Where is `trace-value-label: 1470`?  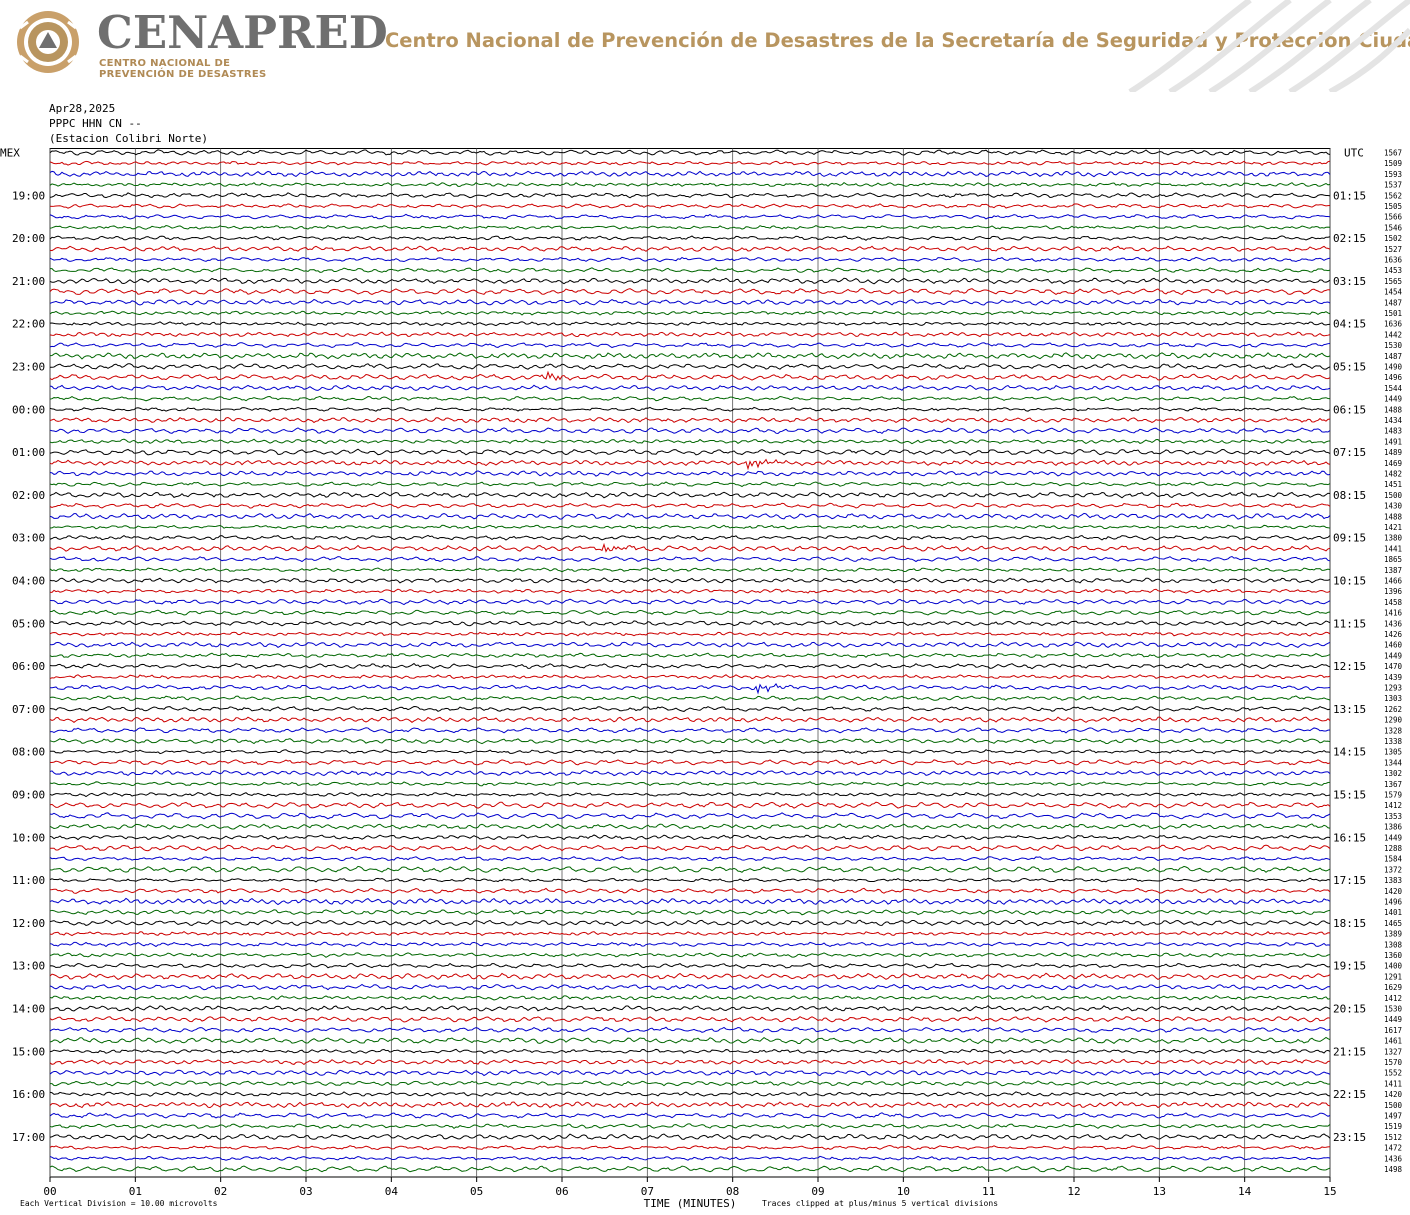 trace-value-label: 1470 is located at coordinates (1393, 666).